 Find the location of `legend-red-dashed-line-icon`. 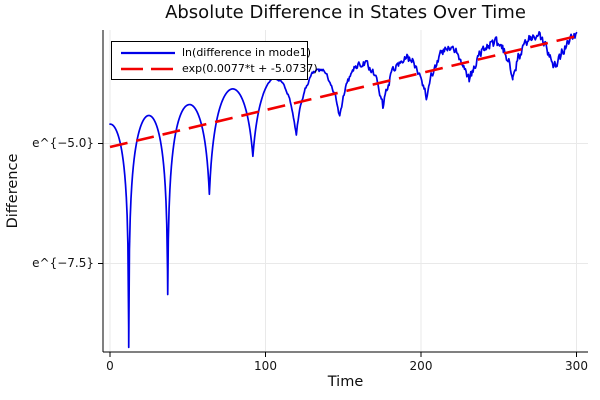

legend-red-dashed-line-icon is located at coordinates (148, 68).